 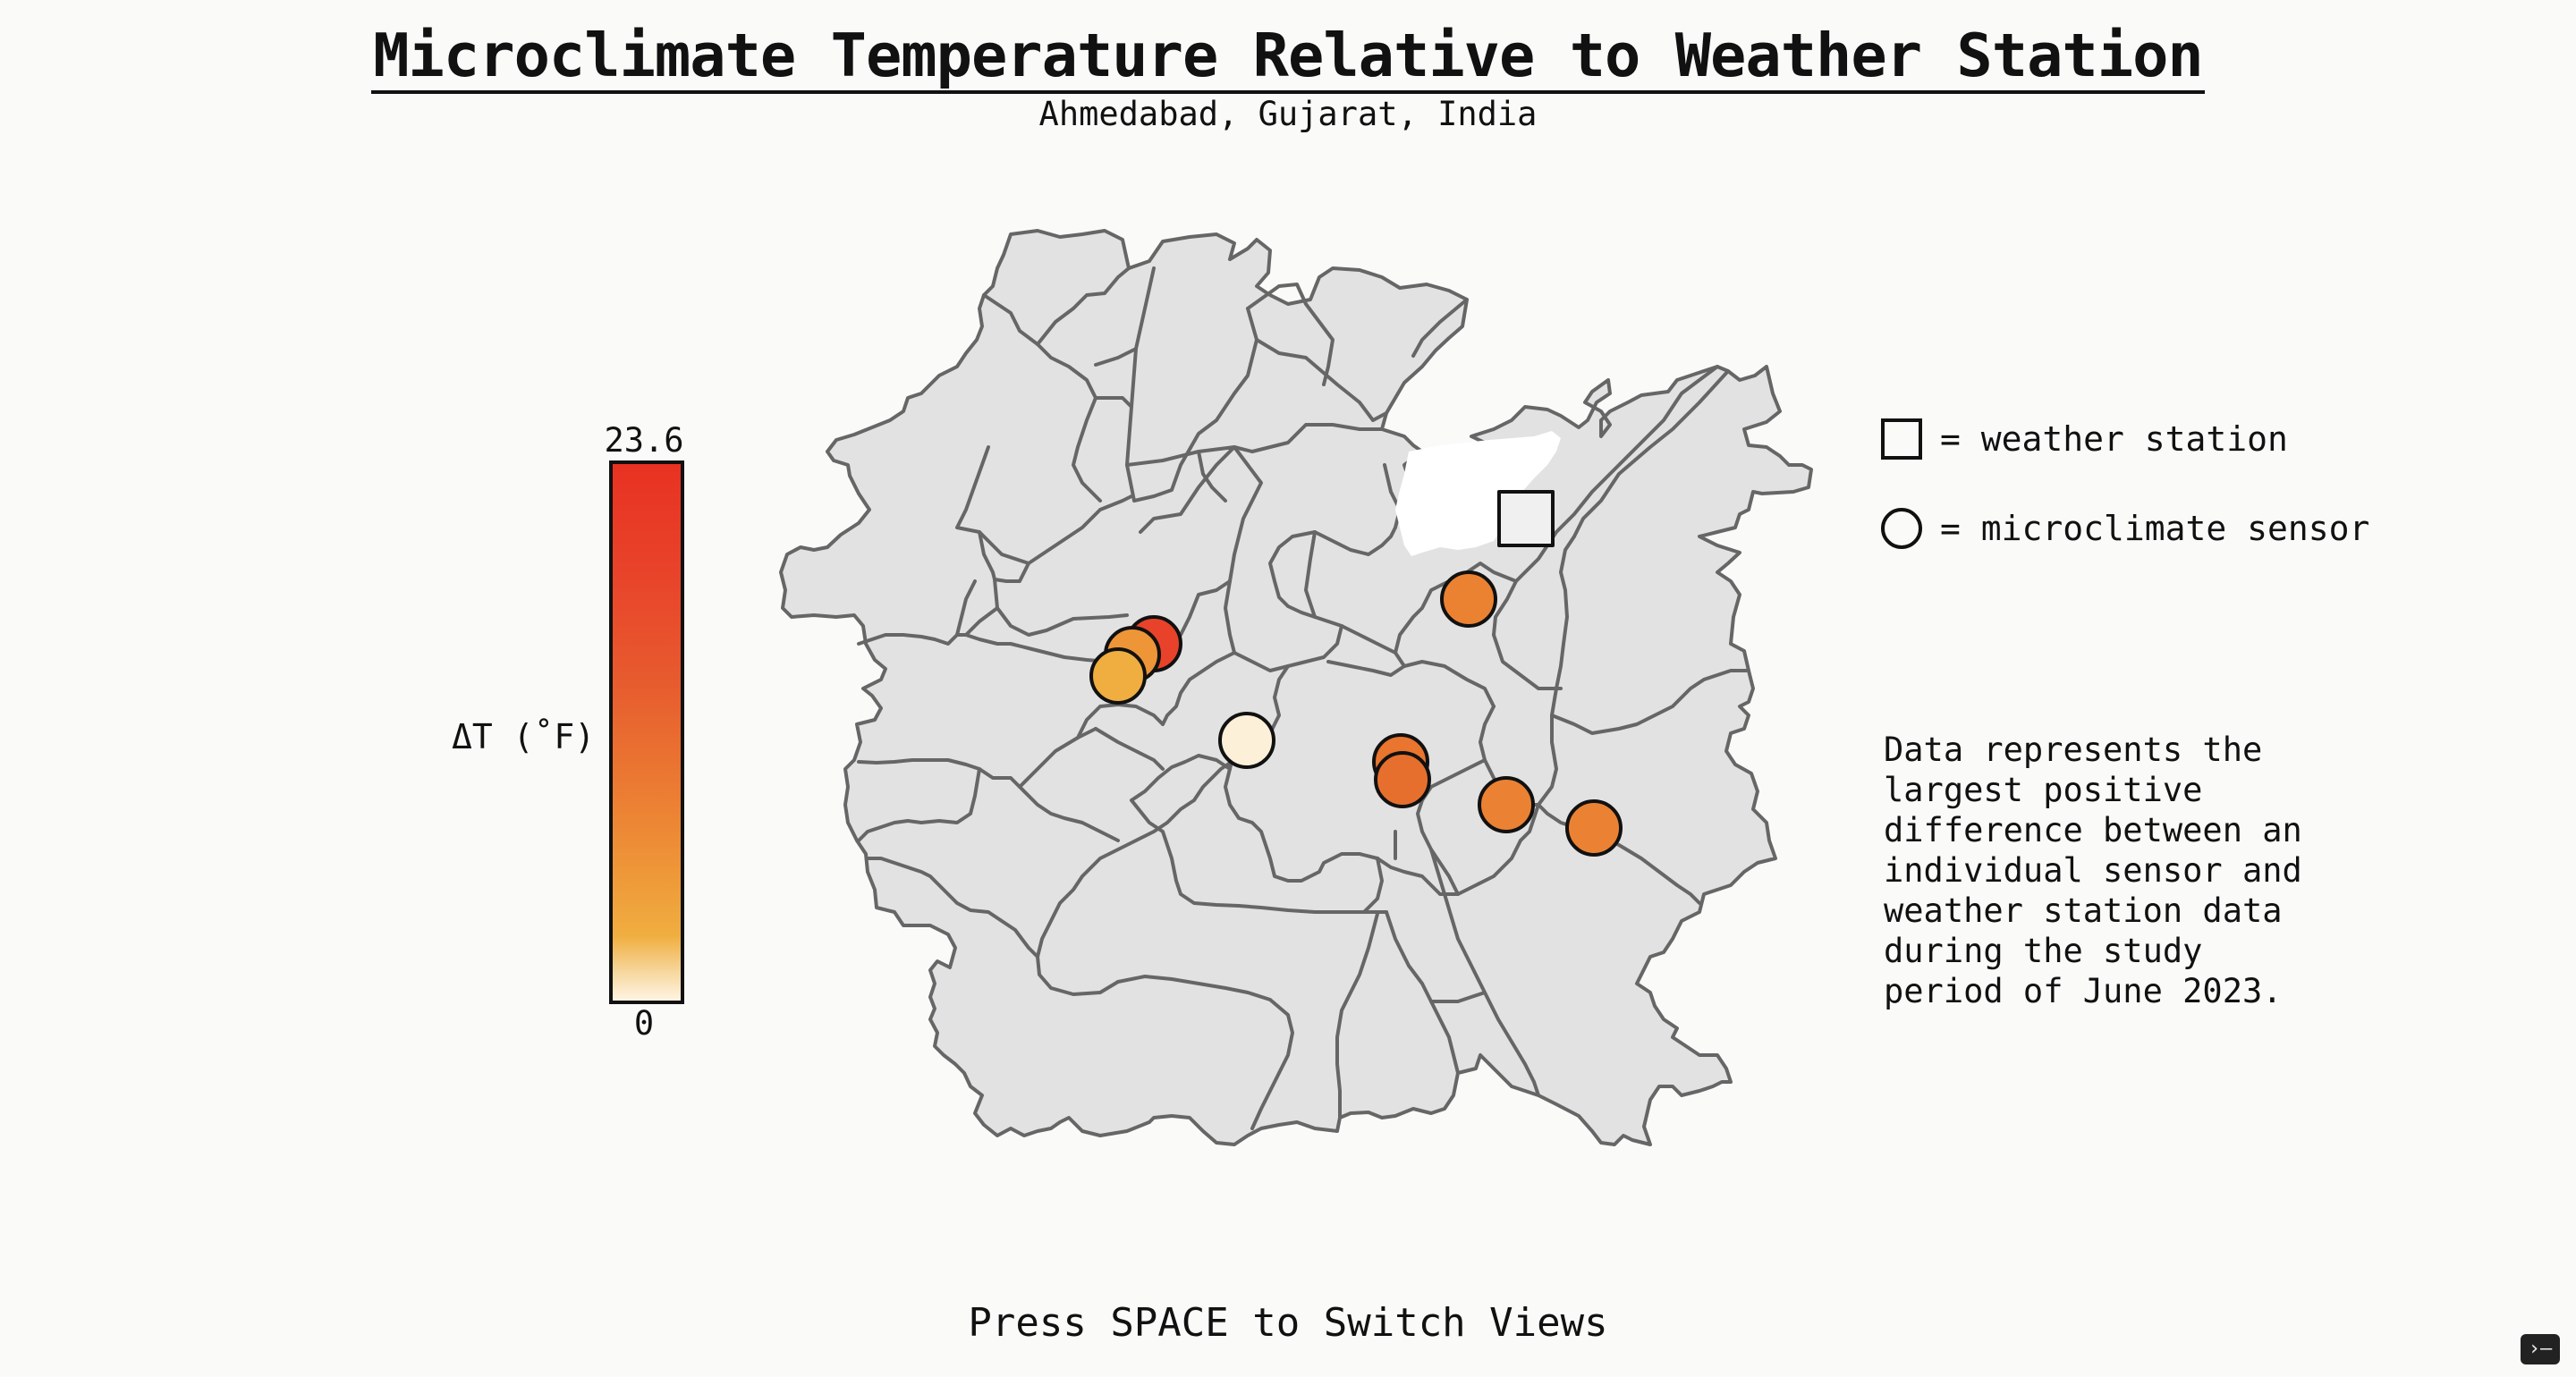 What do you see at coordinates (1506, 805) in the screenshot?
I see `sensor-marker-s8` at bounding box center [1506, 805].